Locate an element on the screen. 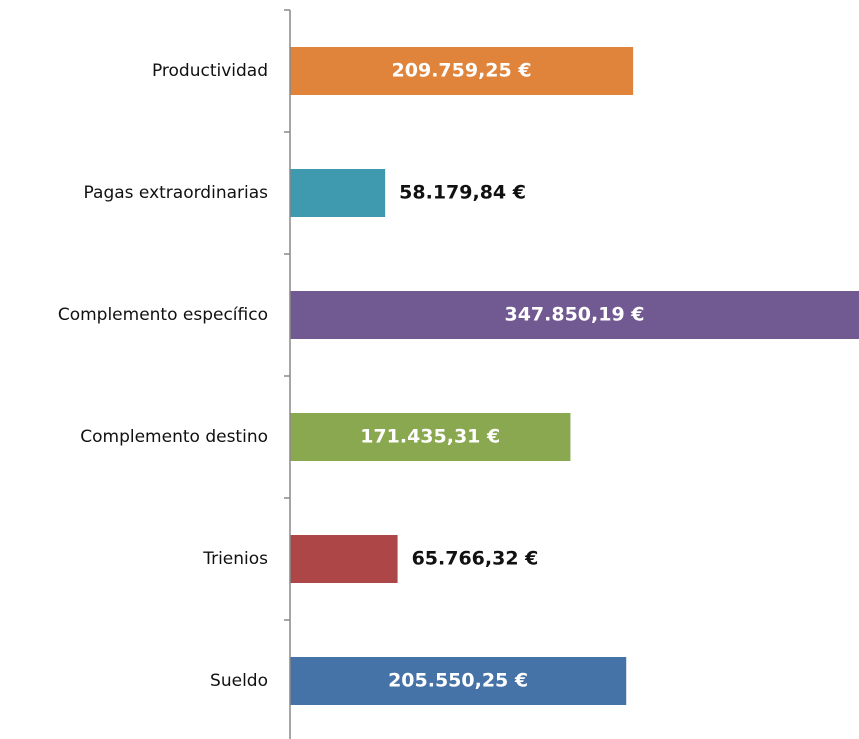 Image resolution: width=859 pixels, height=739 pixels. value-label: 171.435,31 € is located at coordinates (430, 437).